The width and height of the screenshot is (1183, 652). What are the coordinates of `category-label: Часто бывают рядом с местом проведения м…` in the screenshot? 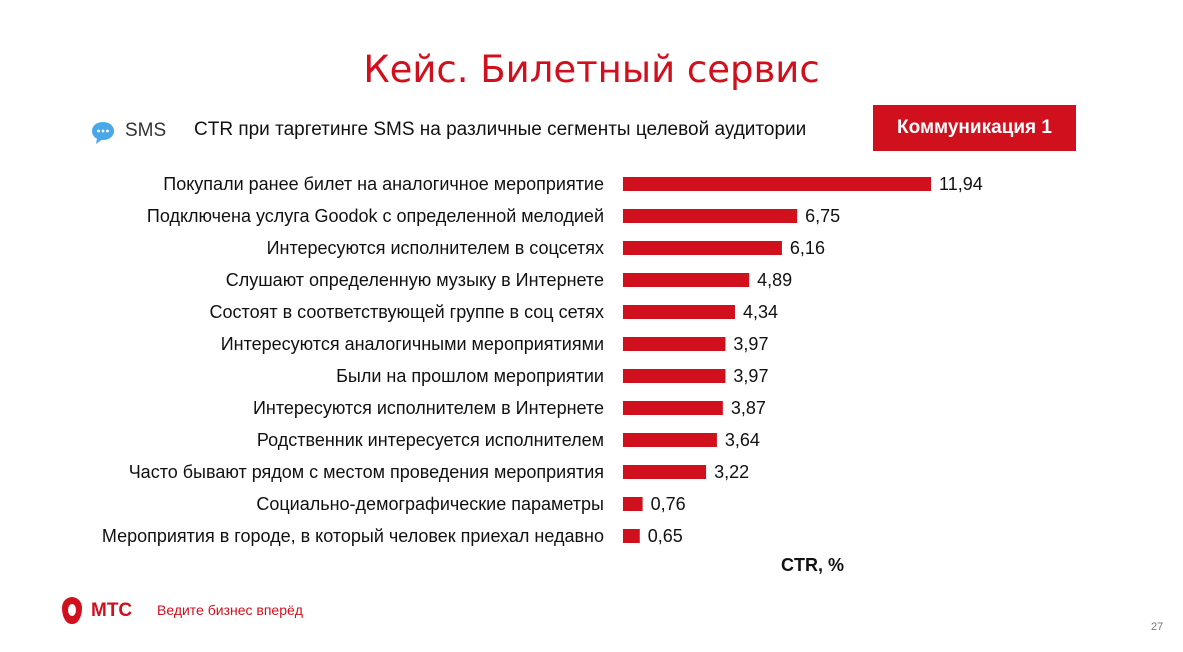 It's located at (366, 472).